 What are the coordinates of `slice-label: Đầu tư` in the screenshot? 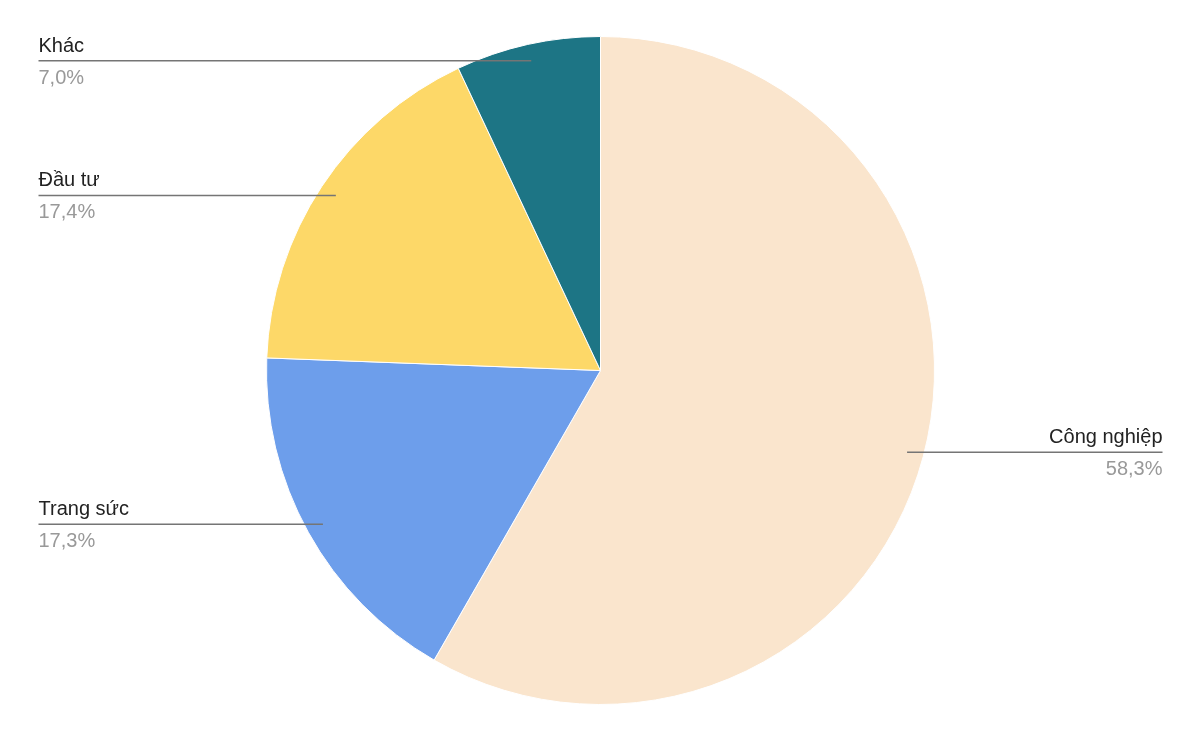 It's located at (69, 179).